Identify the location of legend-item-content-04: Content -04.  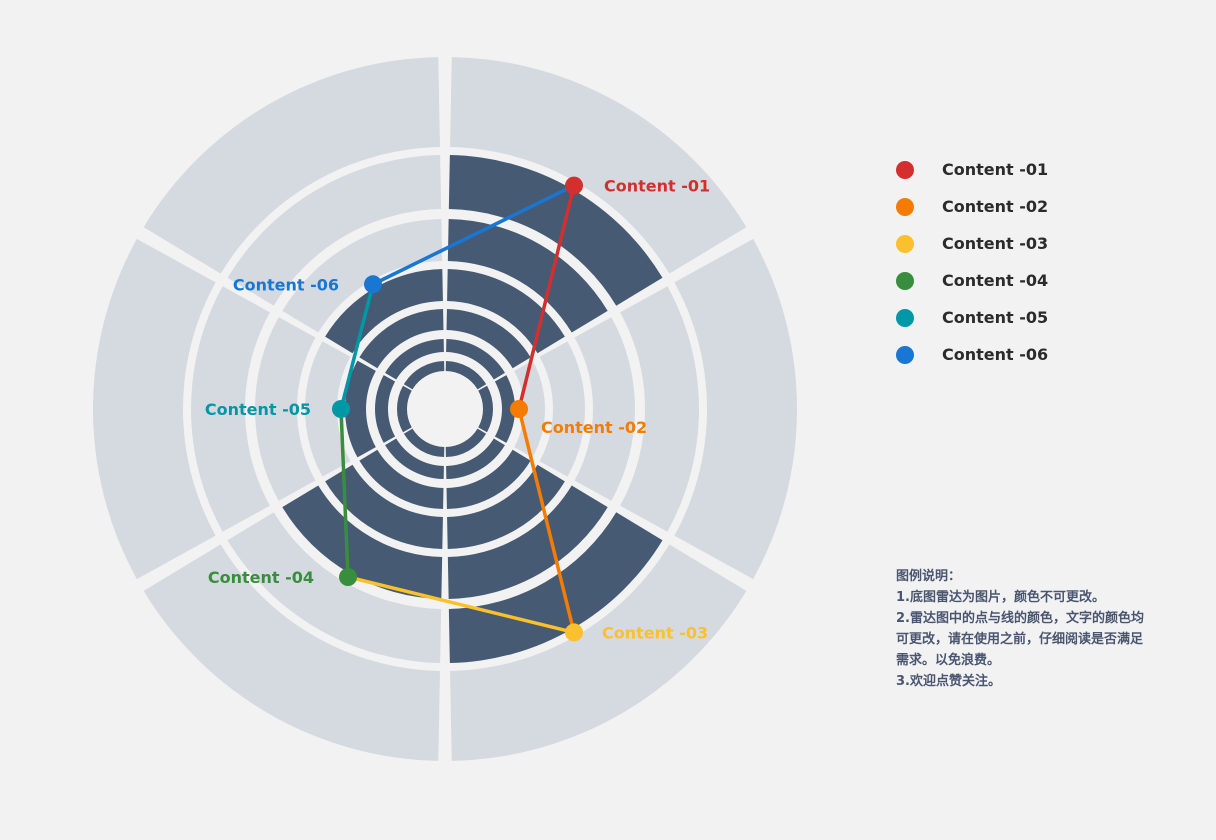
(1016, 287).